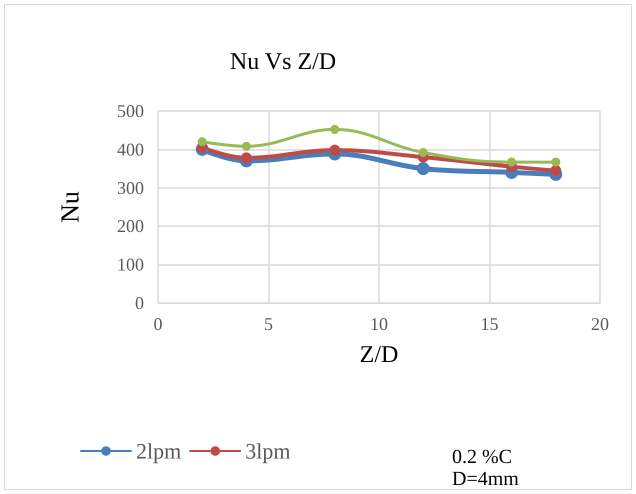 The image size is (636, 494). I want to click on y-tick-label: 100, so click(130, 264).